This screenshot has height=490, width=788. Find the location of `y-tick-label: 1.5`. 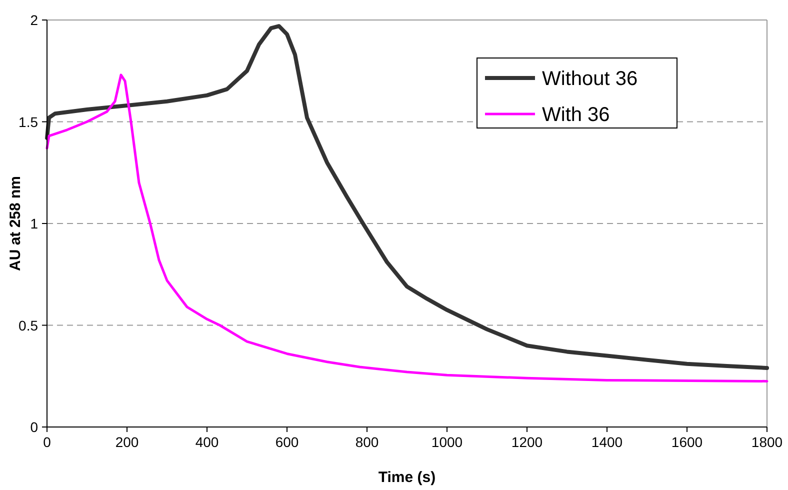

y-tick-label: 1.5 is located at coordinates (28, 122).